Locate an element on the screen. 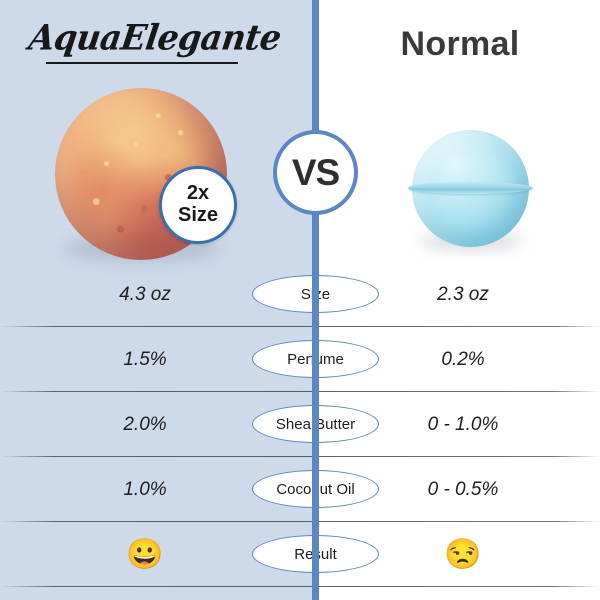 This screenshot has width=600, height=600. right-value-size: 2.3 oz is located at coordinates (463, 294).